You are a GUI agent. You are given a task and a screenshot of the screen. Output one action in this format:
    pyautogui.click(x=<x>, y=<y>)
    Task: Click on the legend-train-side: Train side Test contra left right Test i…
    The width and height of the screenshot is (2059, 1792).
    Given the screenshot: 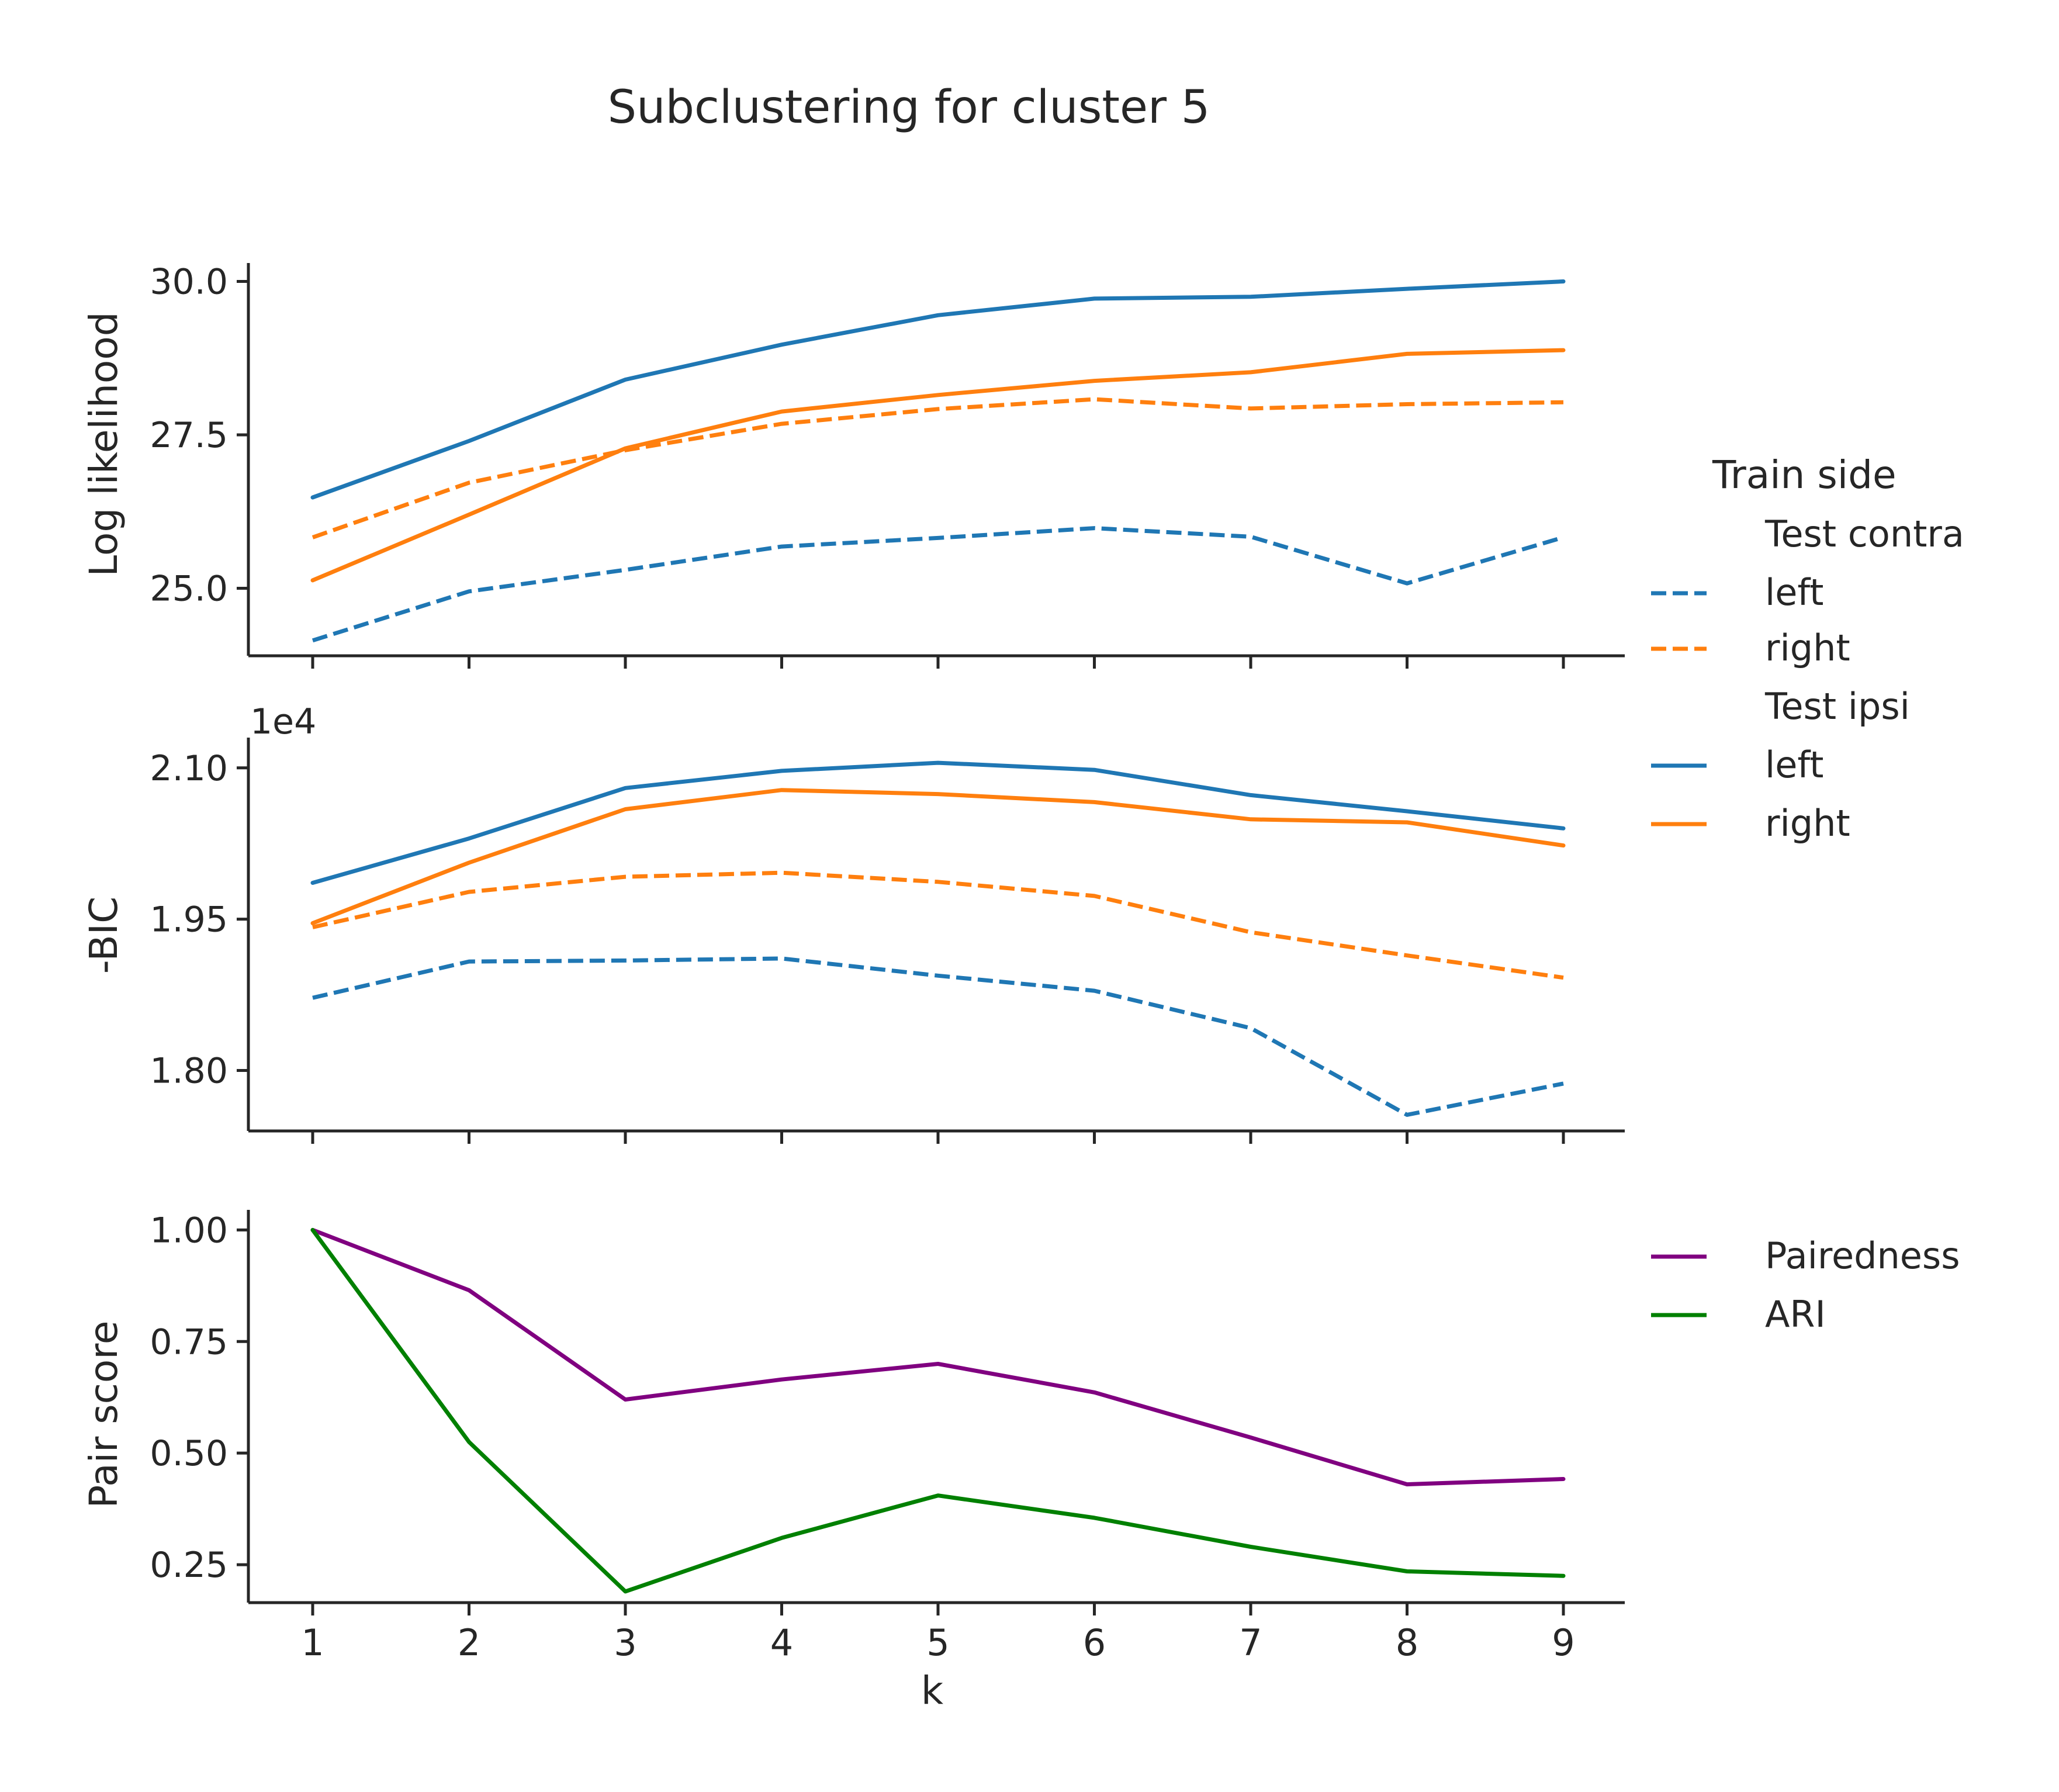 What is the action you would take?
    pyautogui.click(x=1807, y=648)
    